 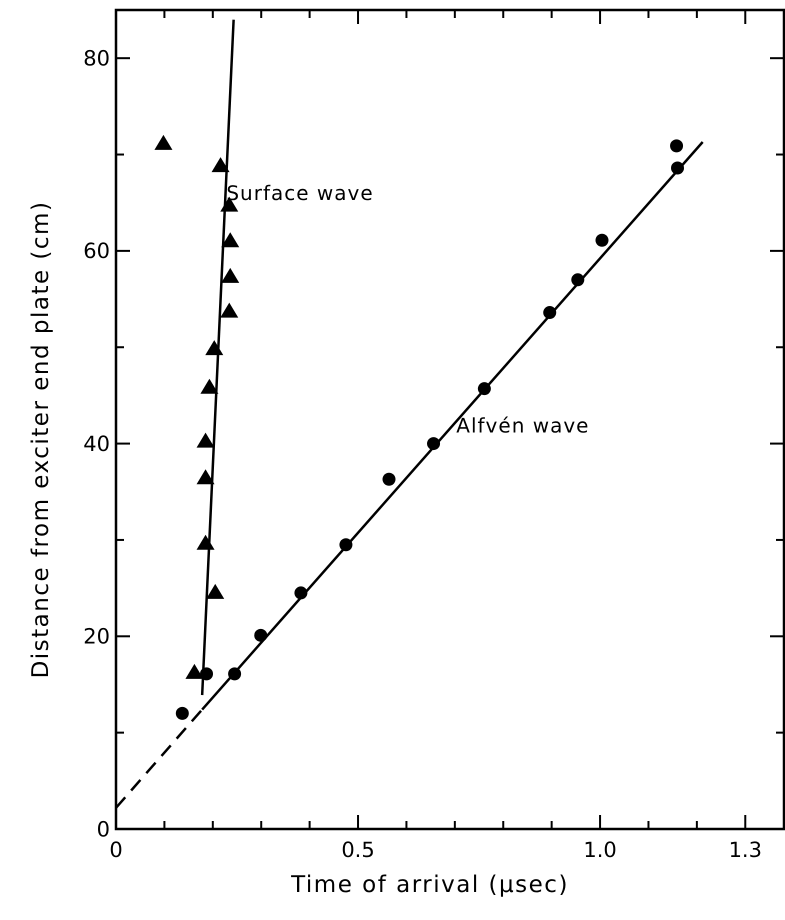 I want to click on y-tick-label: 0, so click(x=103, y=829).